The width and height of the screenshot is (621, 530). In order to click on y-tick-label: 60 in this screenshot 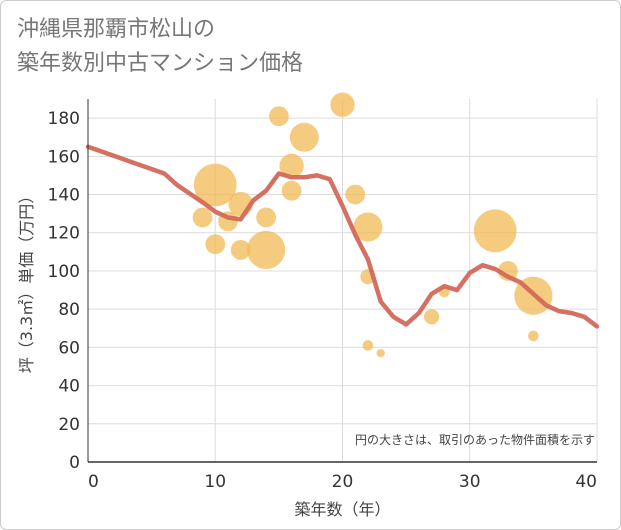, I will do `click(69, 348)`.